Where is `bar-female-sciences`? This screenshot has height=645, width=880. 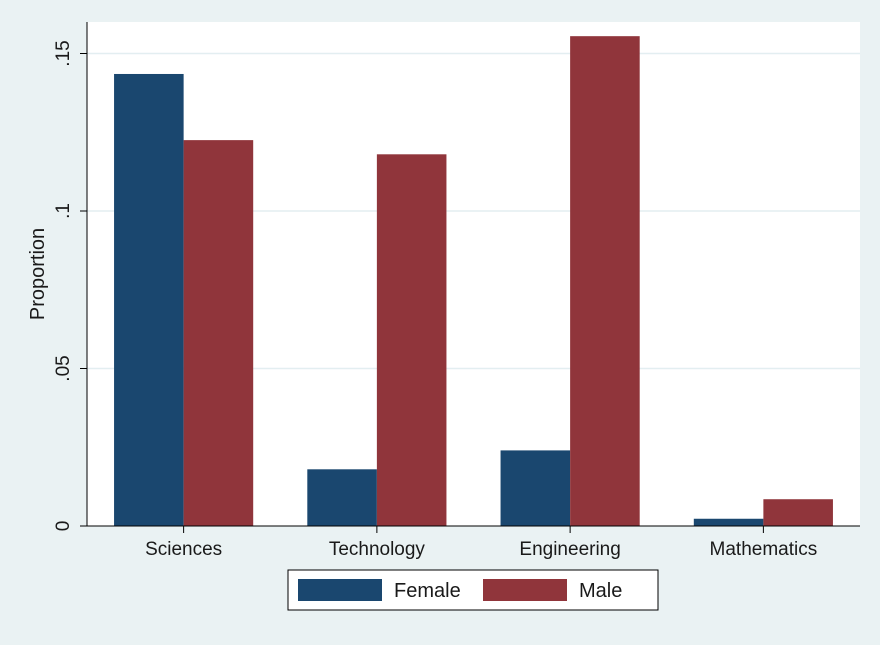 bar-female-sciences is located at coordinates (149, 299).